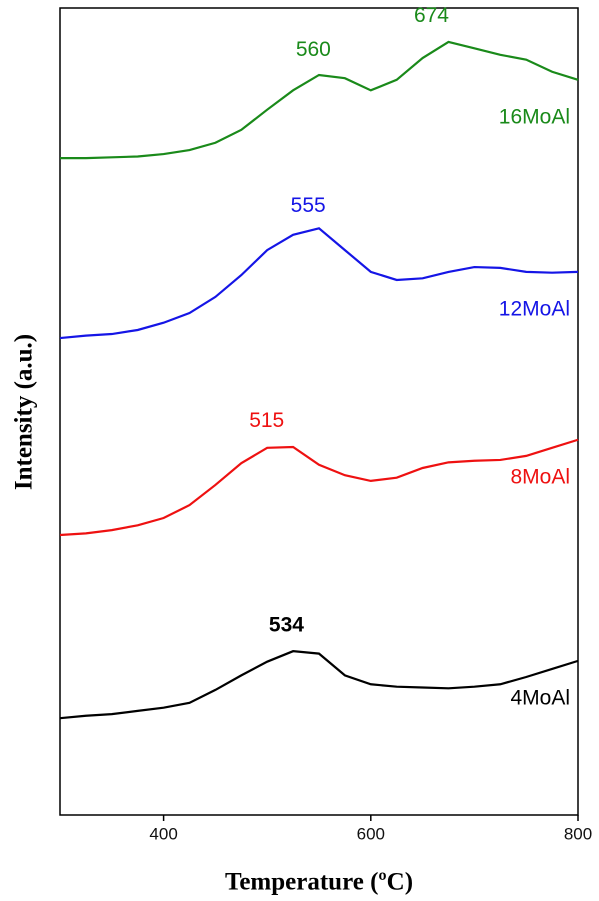 The image size is (599, 901). Describe the element at coordinates (313, 49) in the screenshot. I see `peak-label: 560` at that location.